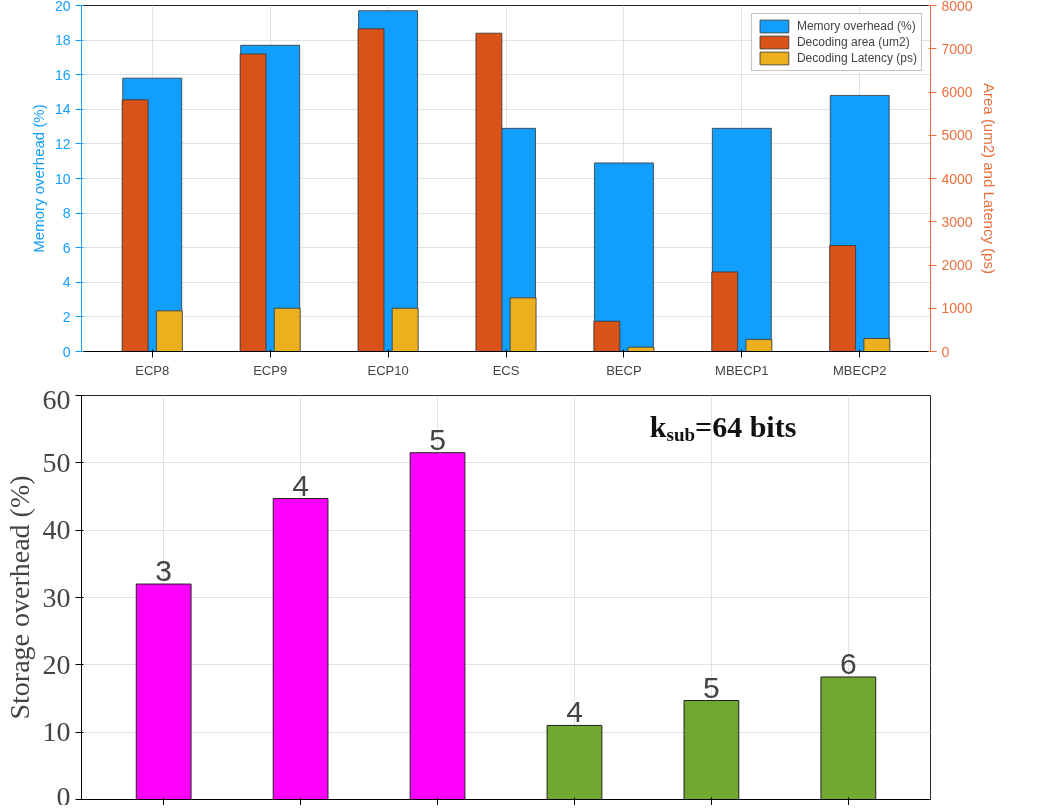  Describe the element at coordinates (56, 462) in the screenshot. I see `y-tick-label: 50` at that location.